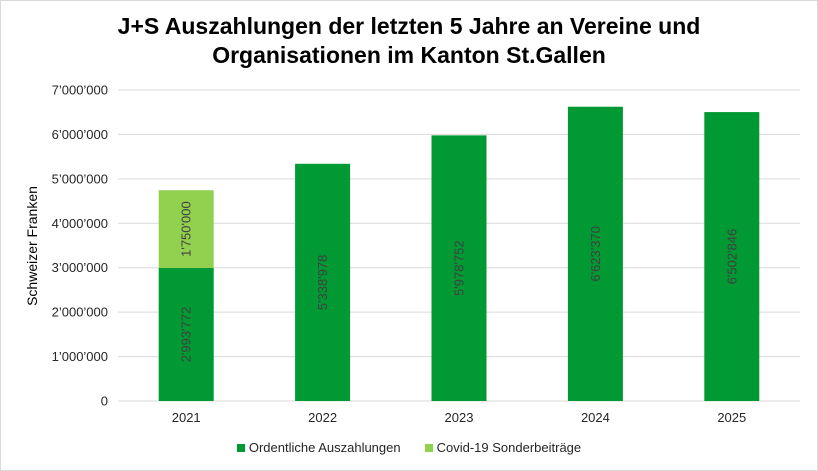  I want to click on data-label-2021-covid: 1'750'000, so click(186, 229).